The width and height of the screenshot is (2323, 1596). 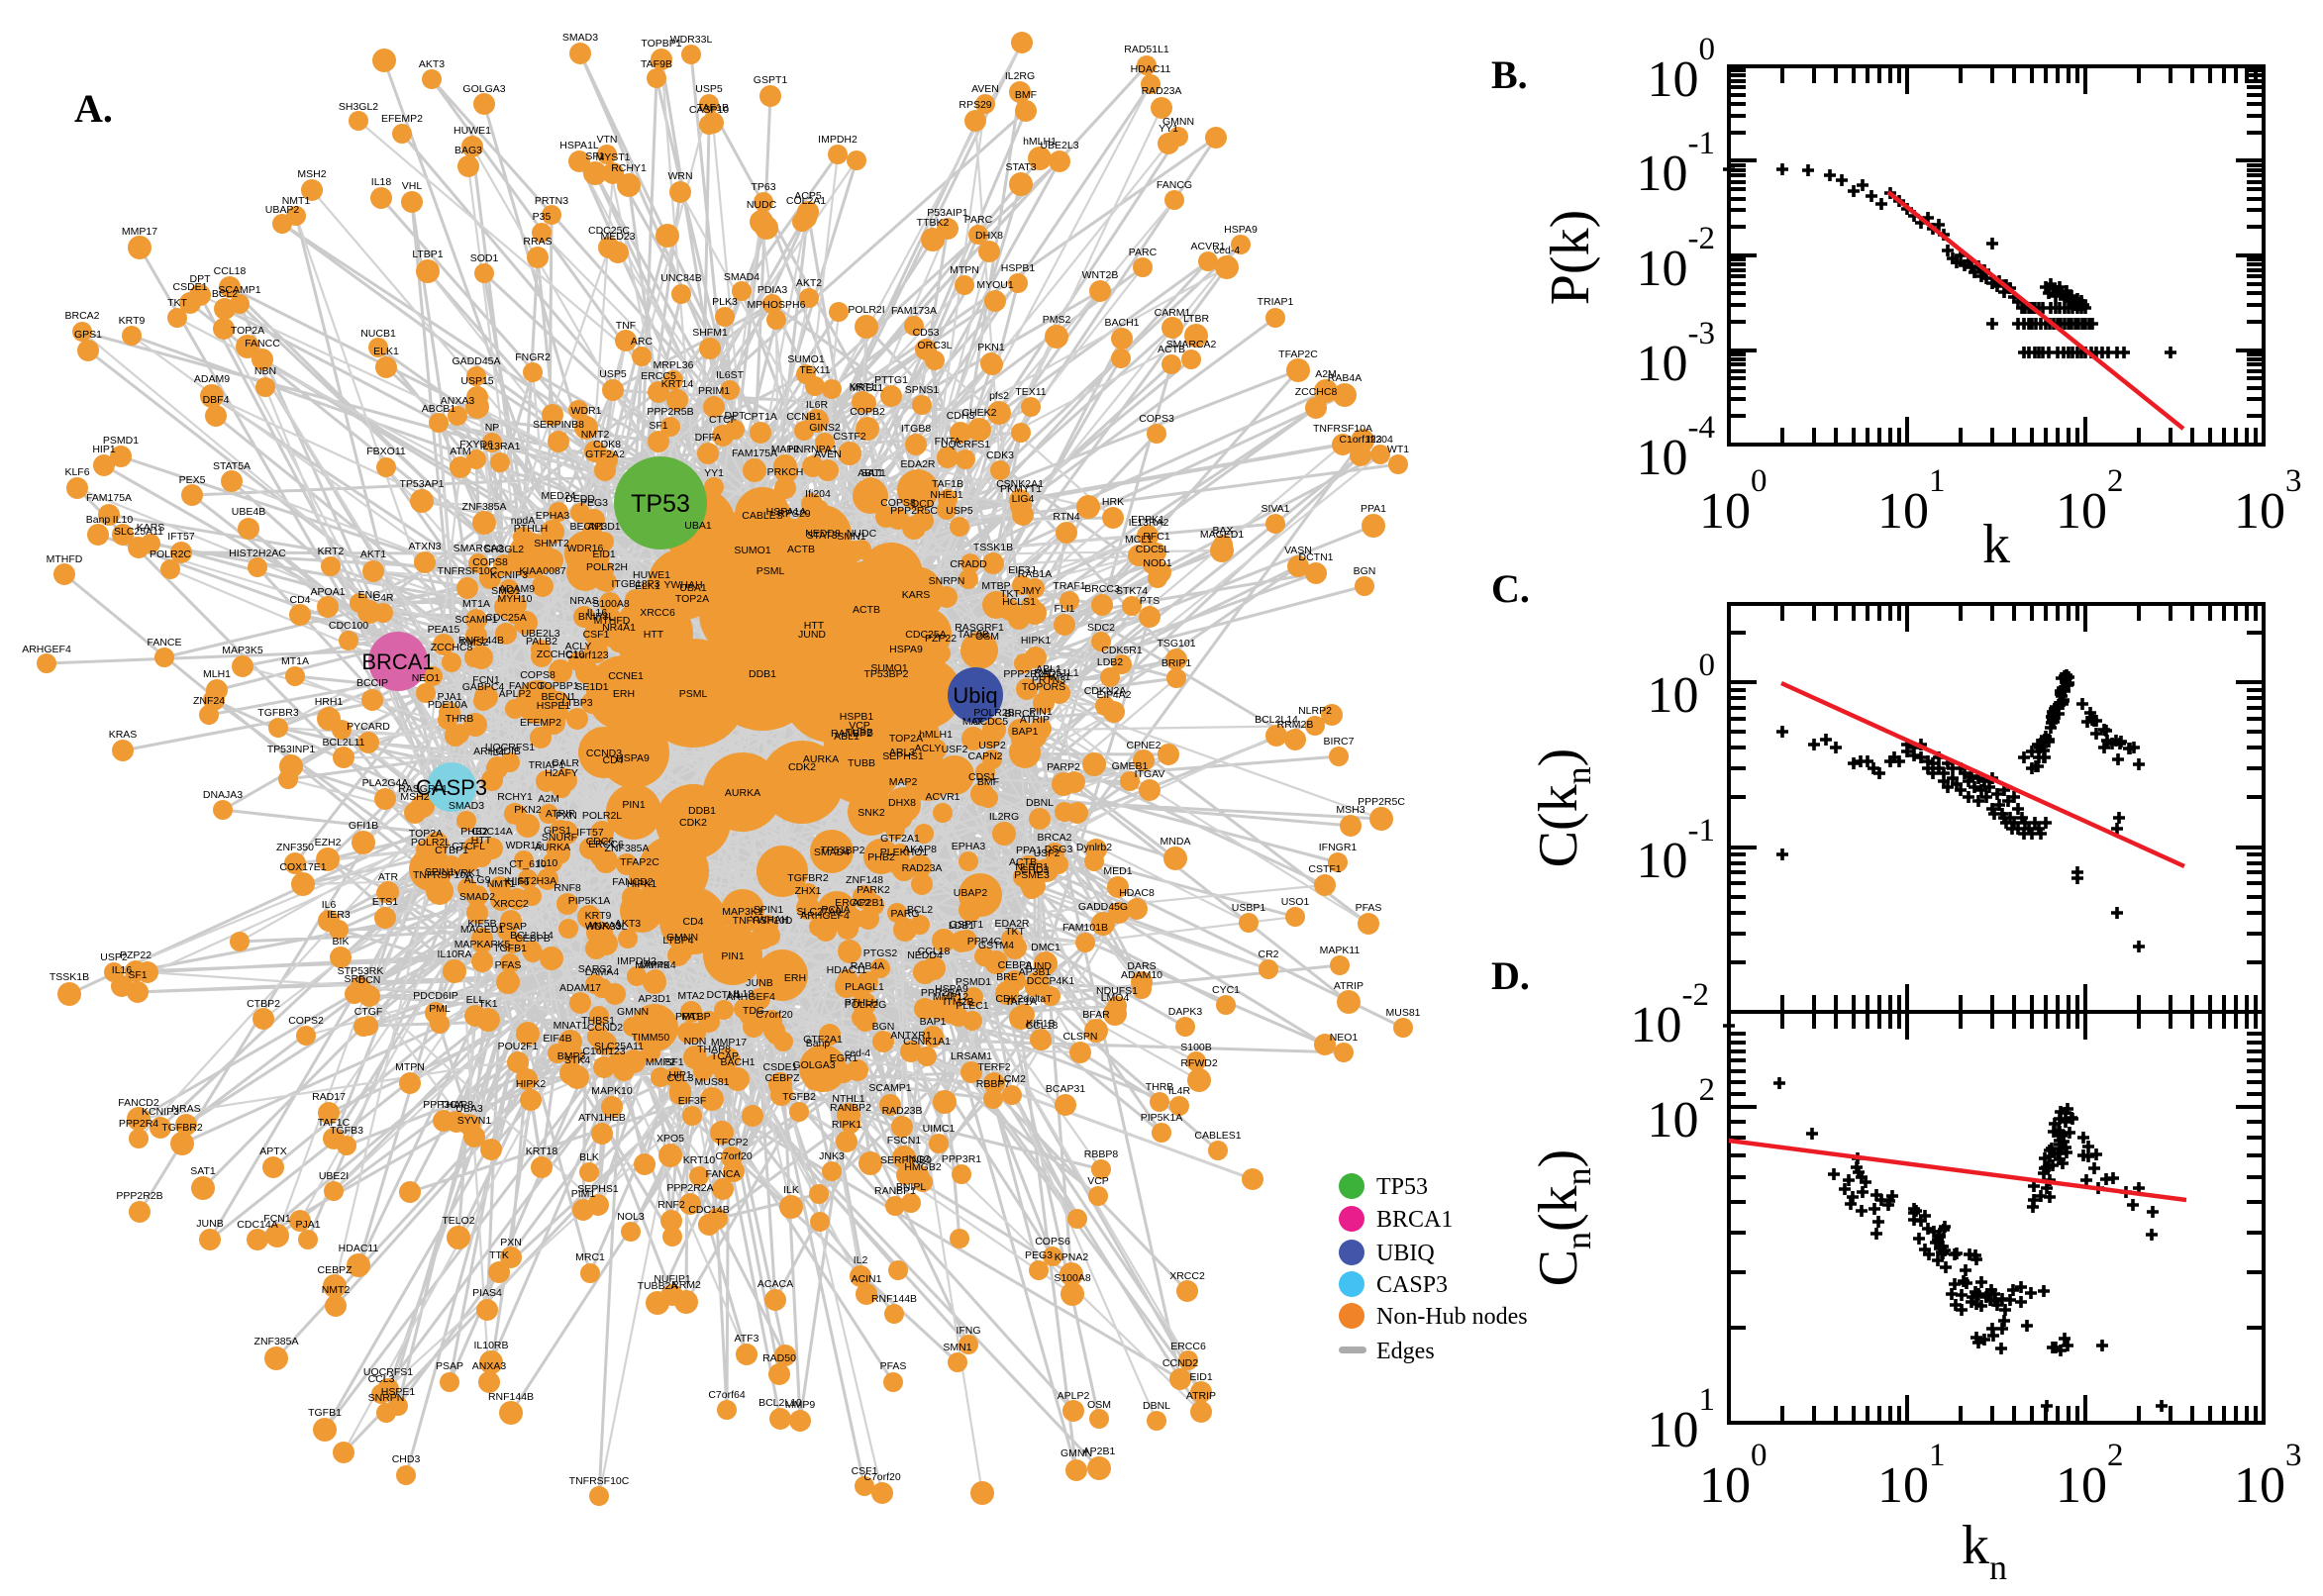 What do you see at coordinates (969, 846) in the screenshot?
I see `svg-text: EPHA3` at bounding box center [969, 846].